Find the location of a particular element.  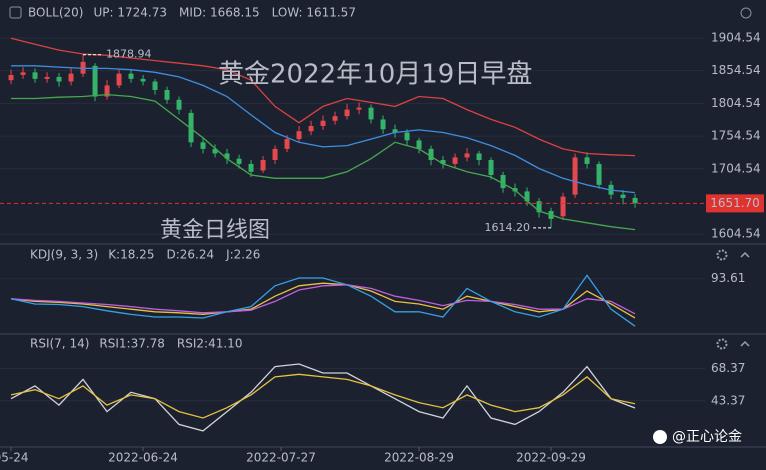

legend-entry: UP: 1724.73 is located at coordinates (130, 13).